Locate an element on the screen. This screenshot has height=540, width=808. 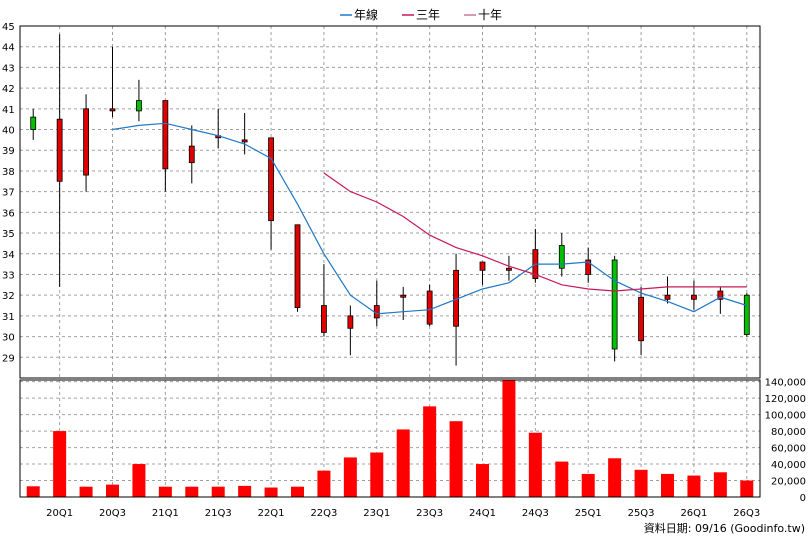
price-tick-label: 37 is located at coordinates (8, 193).